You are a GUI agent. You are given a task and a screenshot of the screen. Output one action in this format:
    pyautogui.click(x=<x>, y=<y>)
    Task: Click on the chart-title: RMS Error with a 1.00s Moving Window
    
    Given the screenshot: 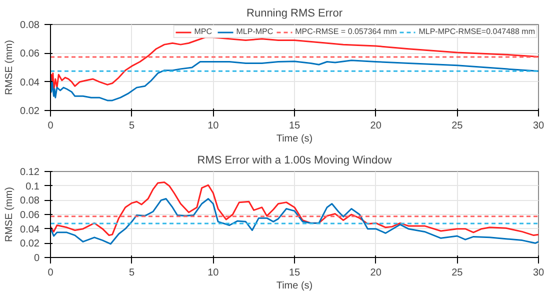 What is the action you would take?
    pyautogui.click(x=294, y=160)
    